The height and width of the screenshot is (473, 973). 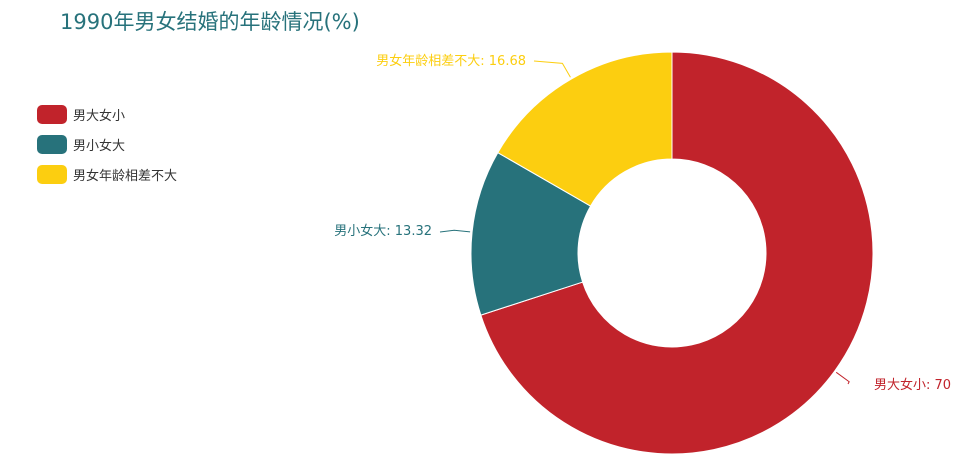 I want to click on legend-label: 男女年龄相差不大, so click(x=125, y=176).